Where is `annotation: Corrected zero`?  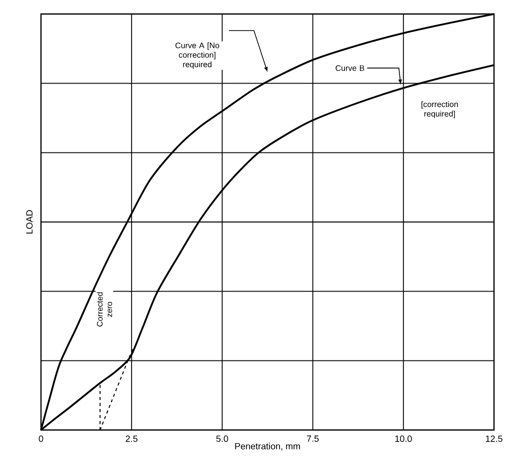 annotation: Corrected zero is located at coordinates (104, 309).